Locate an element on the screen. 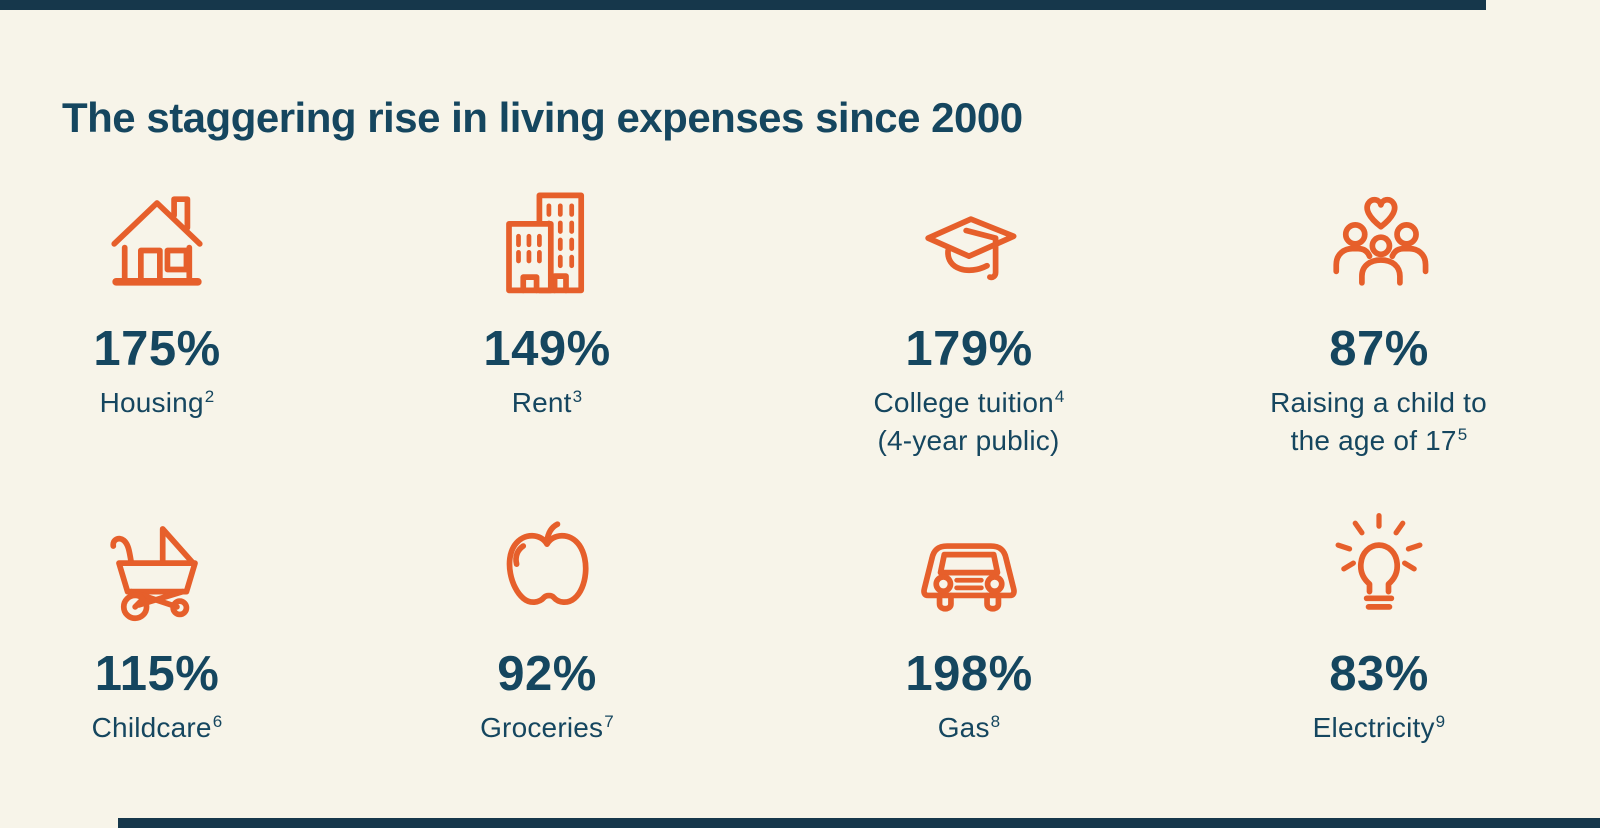 The height and width of the screenshot is (828, 1600). footnote-marker: 8 is located at coordinates (995, 721).